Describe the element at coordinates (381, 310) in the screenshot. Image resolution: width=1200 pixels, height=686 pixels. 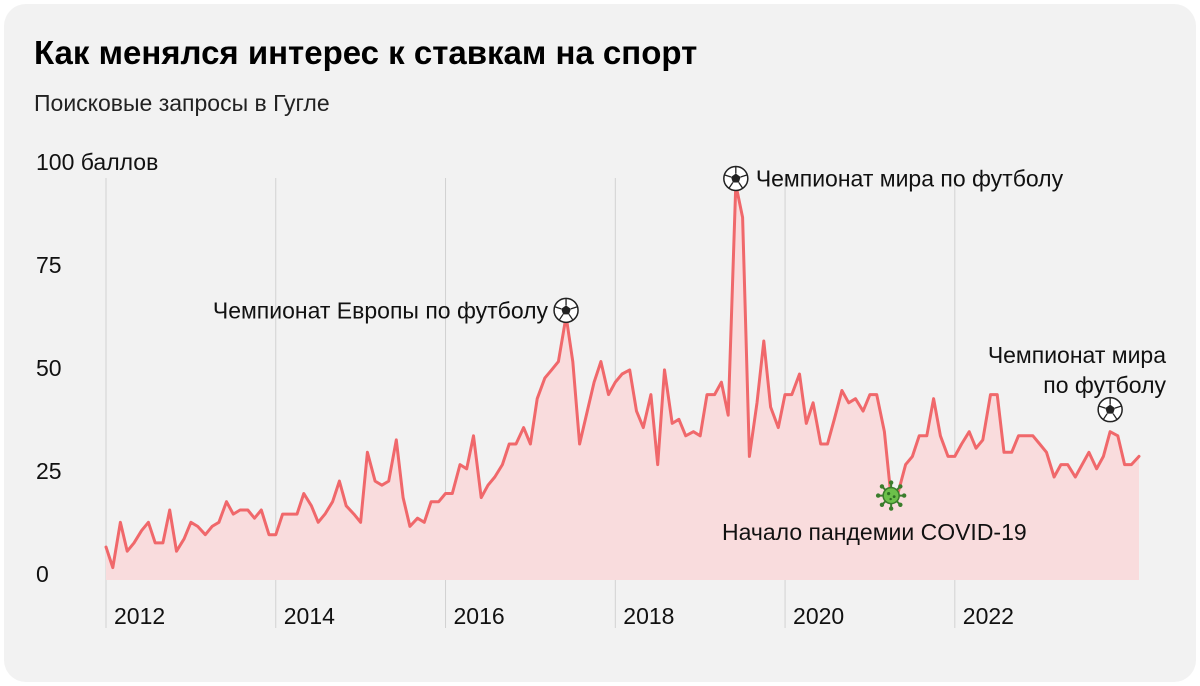
I see `annotation-label: Чемпионат Европы по футболу` at that location.